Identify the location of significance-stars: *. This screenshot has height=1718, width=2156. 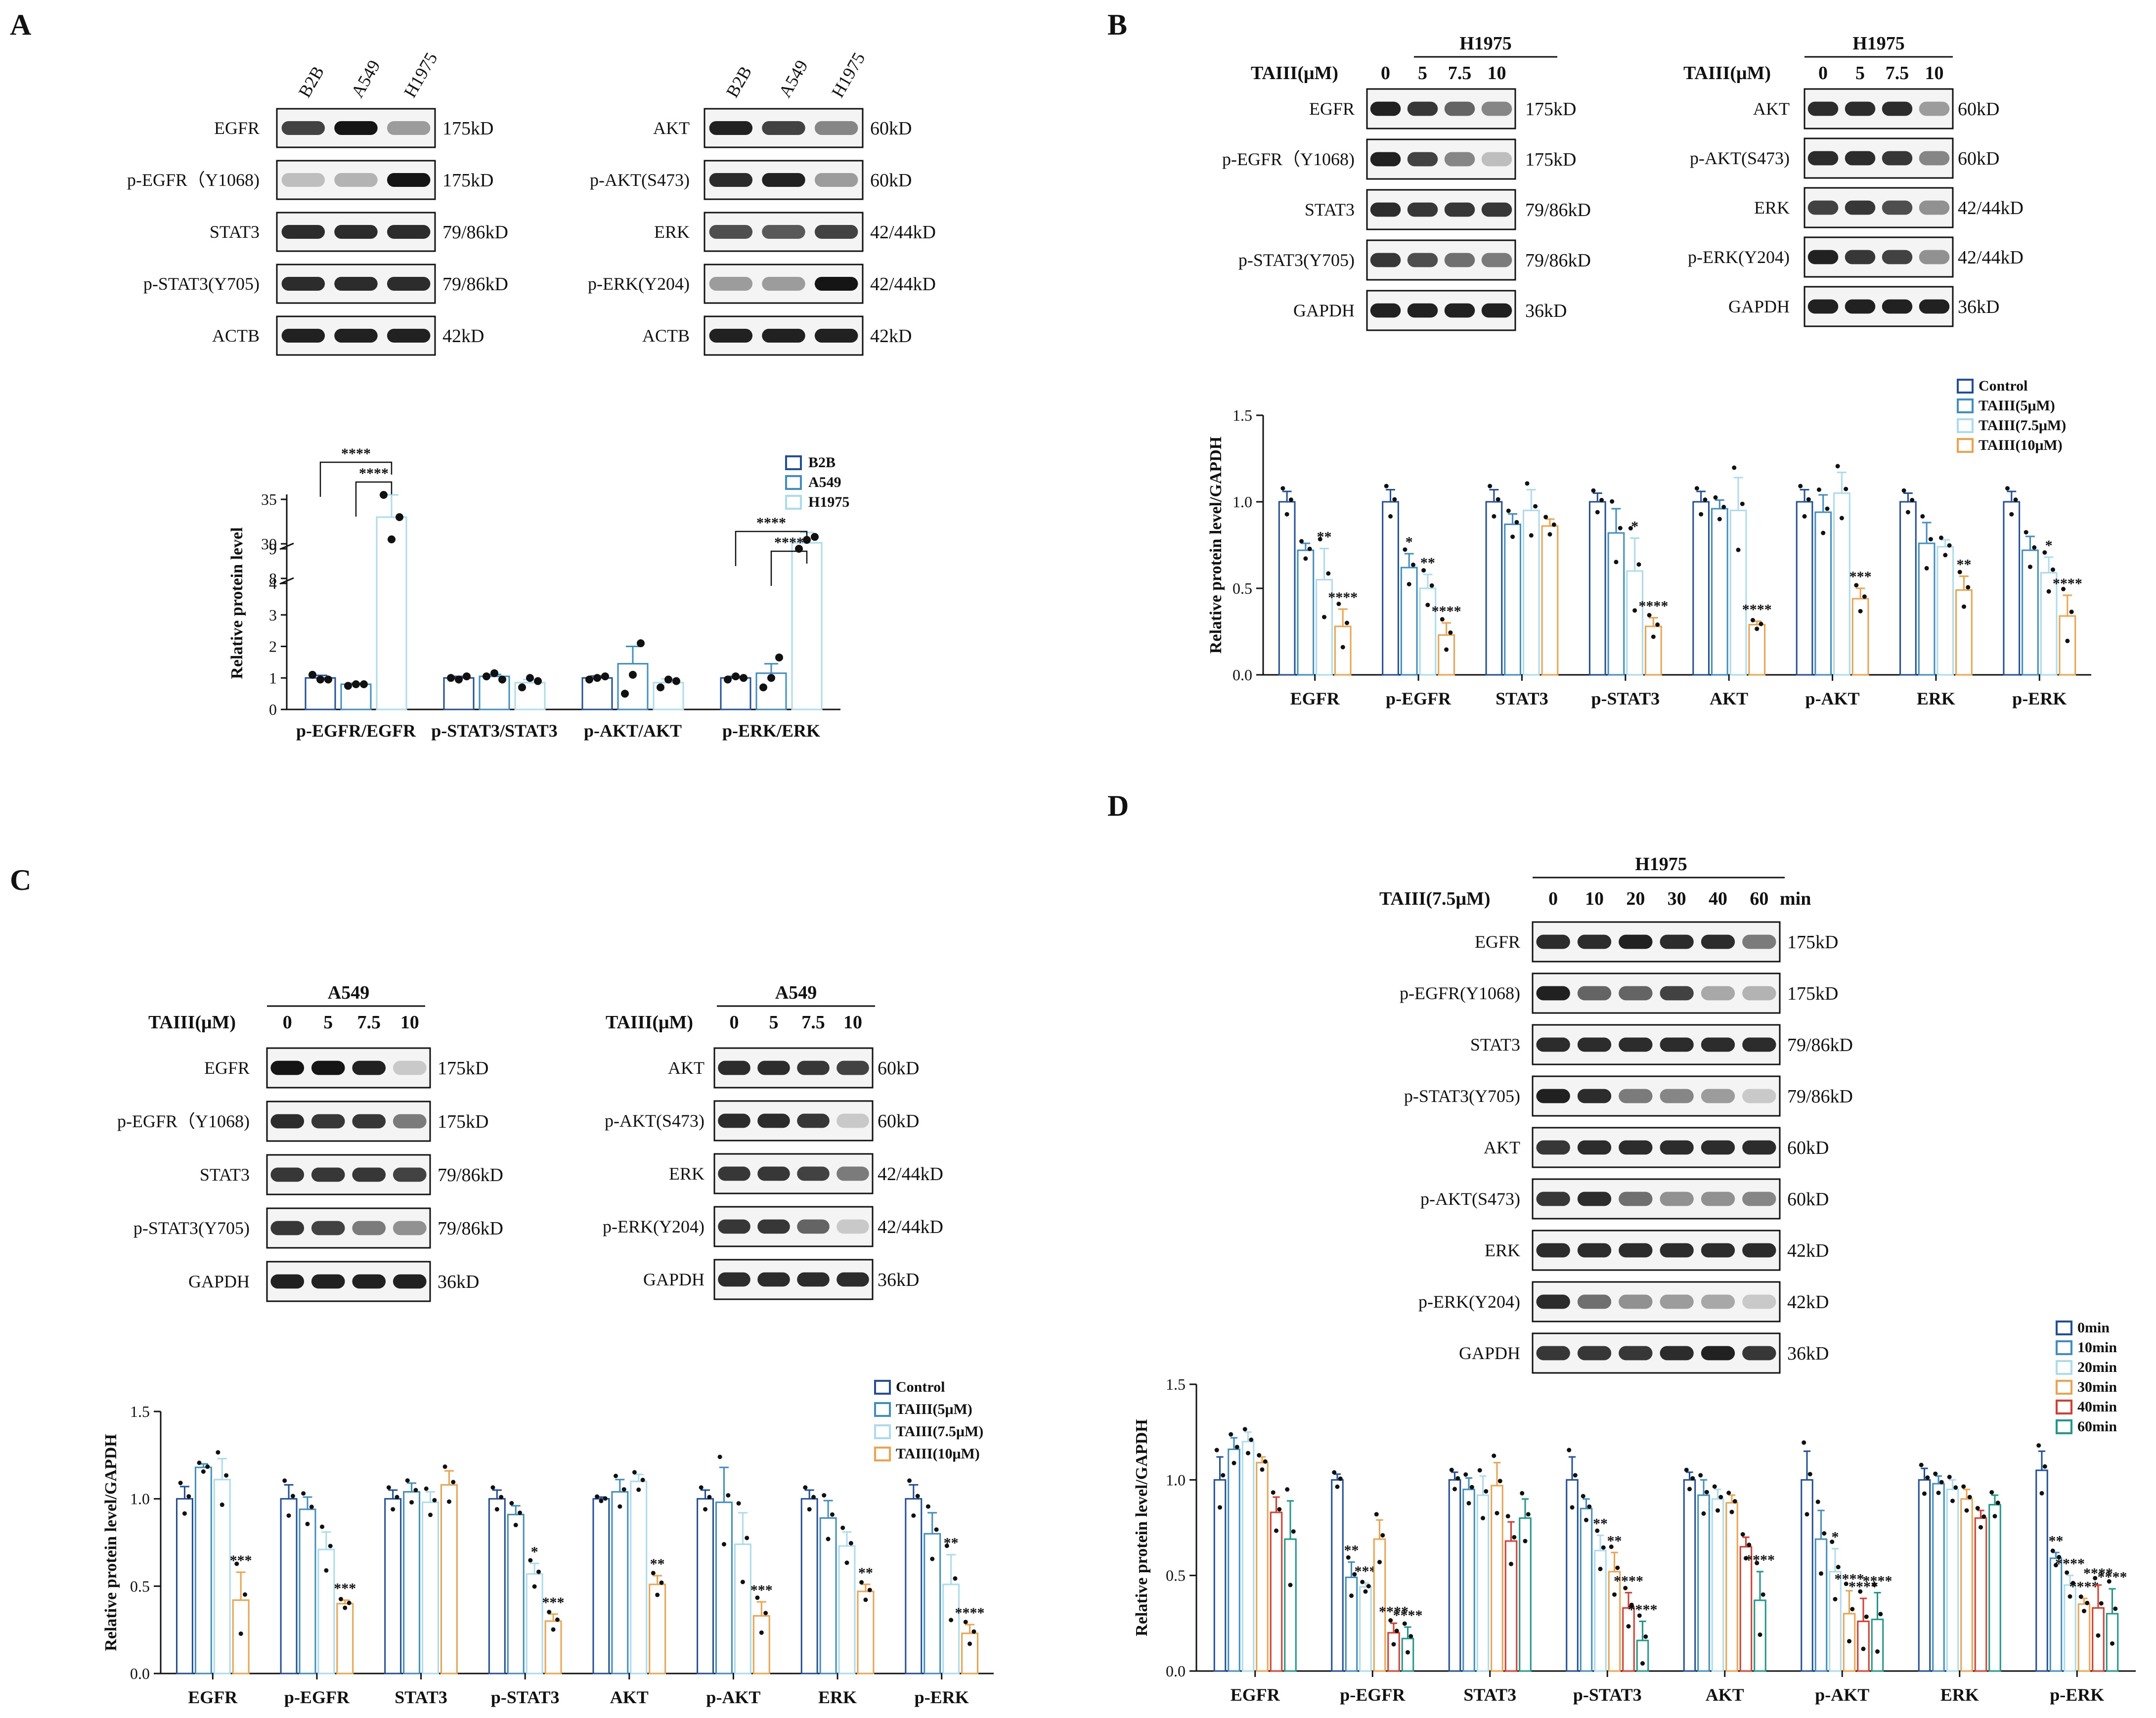
(2049, 546).